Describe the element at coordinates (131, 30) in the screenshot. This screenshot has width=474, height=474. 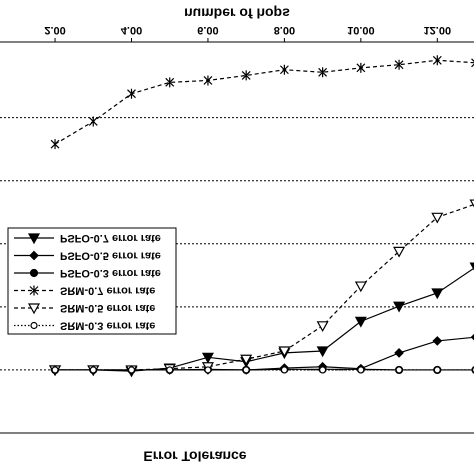
I see `x-tick-label: 4.00` at that location.